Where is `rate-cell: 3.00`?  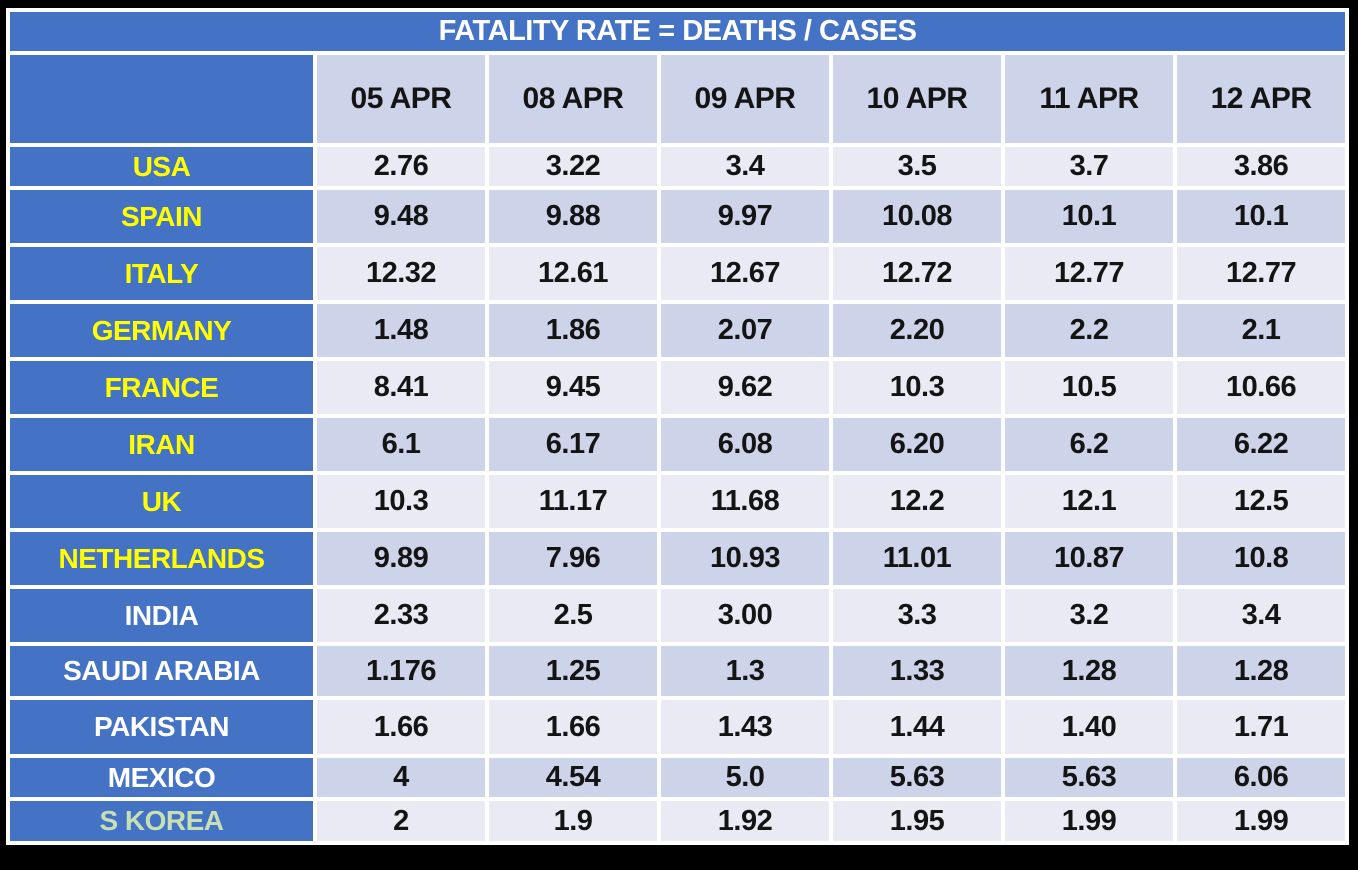
rate-cell: 3.00 is located at coordinates (745, 615).